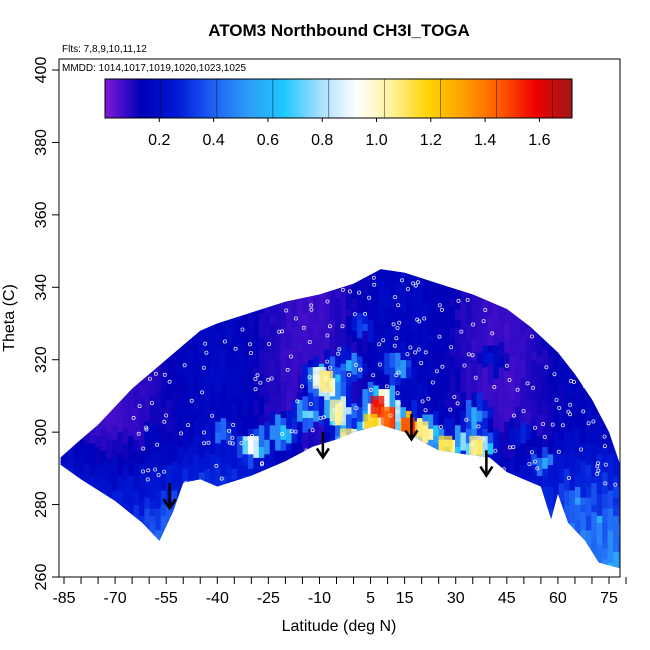 Image resolution: width=650 pixels, height=650 pixels. Describe the element at coordinates (154, 68) in the screenshot. I see `dates-label: MMDD: 1014,1017,1019,1020,1023,1025` at that location.